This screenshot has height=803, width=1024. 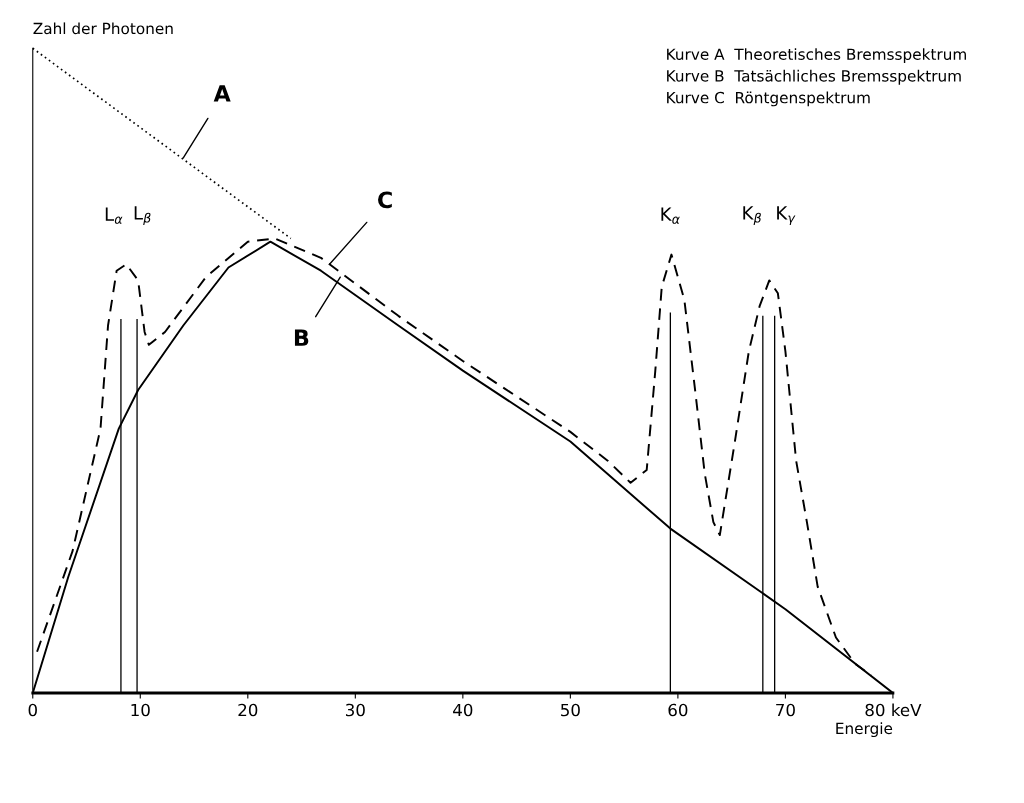 What do you see at coordinates (385, 200) in the screenshot?
I see `annotation: C` at bounding box center [385, 200].